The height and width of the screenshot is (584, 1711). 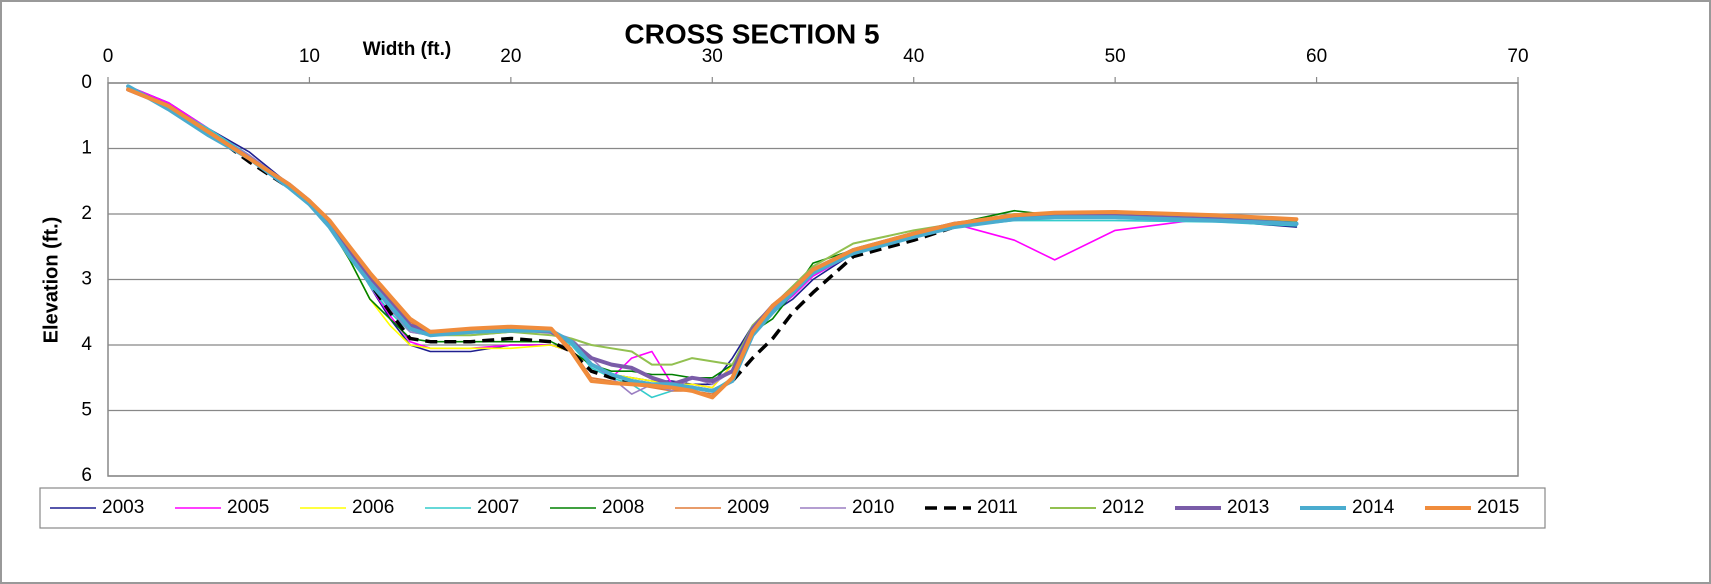 What do you see at coordinates (86, 148) in the screenshot?
I see `y-tick-label: 1` at bounding box center [86, 148].